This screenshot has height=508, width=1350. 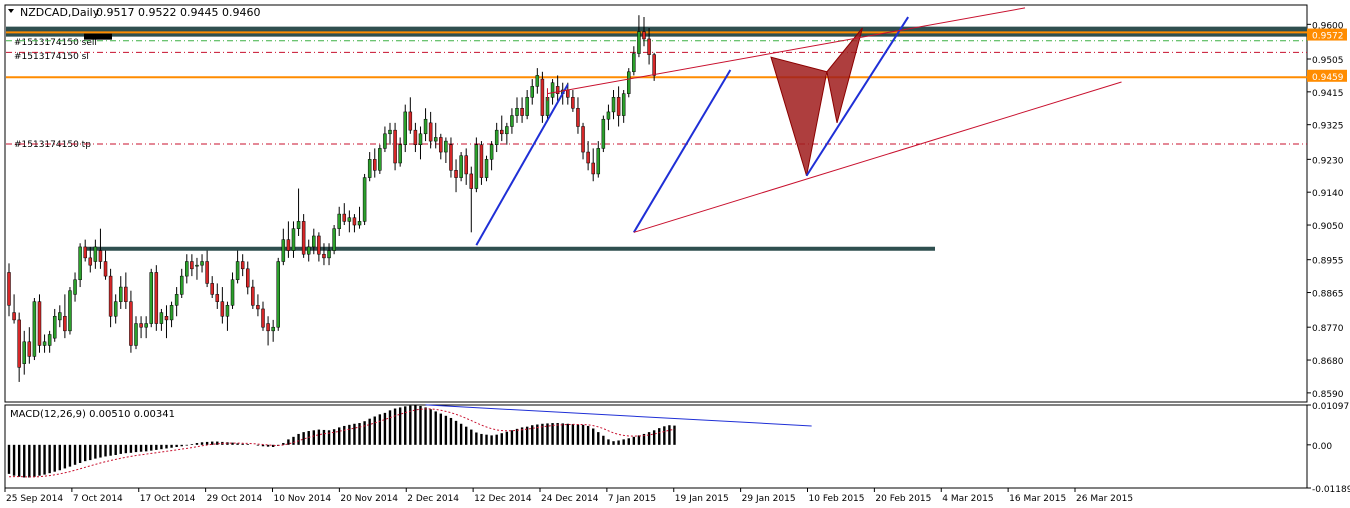 I want to click on macd-tick-label: 0.01097, so click(x=1330, y=407).